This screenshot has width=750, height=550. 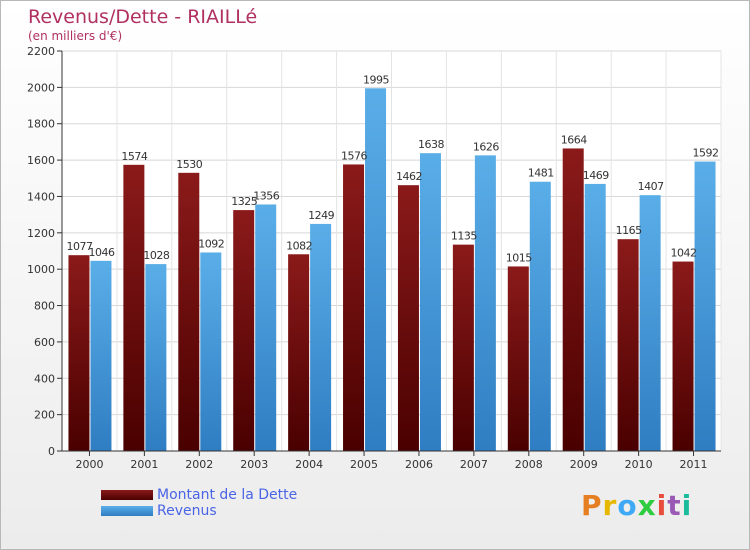 I want to click on data-label-revenus: 1995, so click(x=376, y=79).